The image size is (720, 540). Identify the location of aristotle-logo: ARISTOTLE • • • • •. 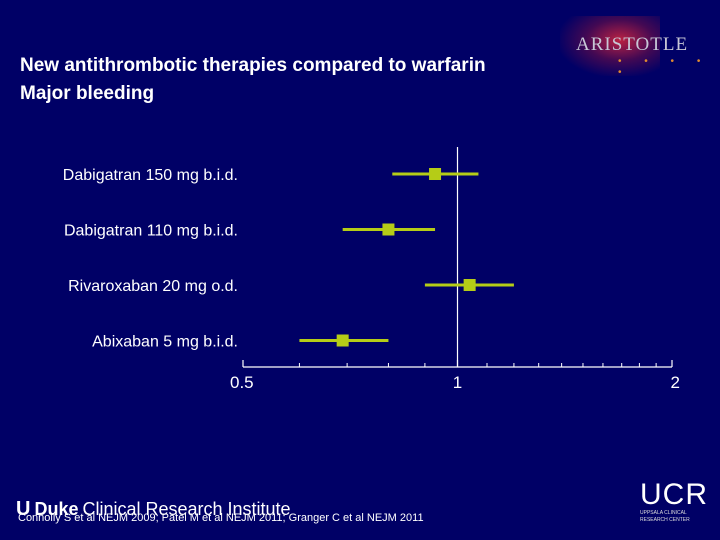
(640, 47).